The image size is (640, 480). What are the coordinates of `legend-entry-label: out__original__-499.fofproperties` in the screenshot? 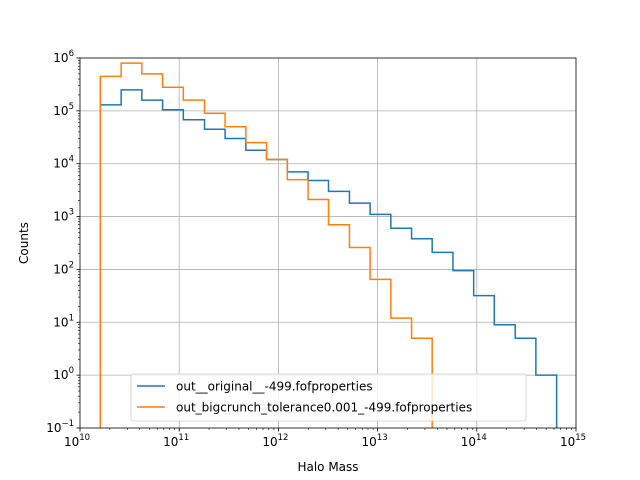 It's located at (274, 387).